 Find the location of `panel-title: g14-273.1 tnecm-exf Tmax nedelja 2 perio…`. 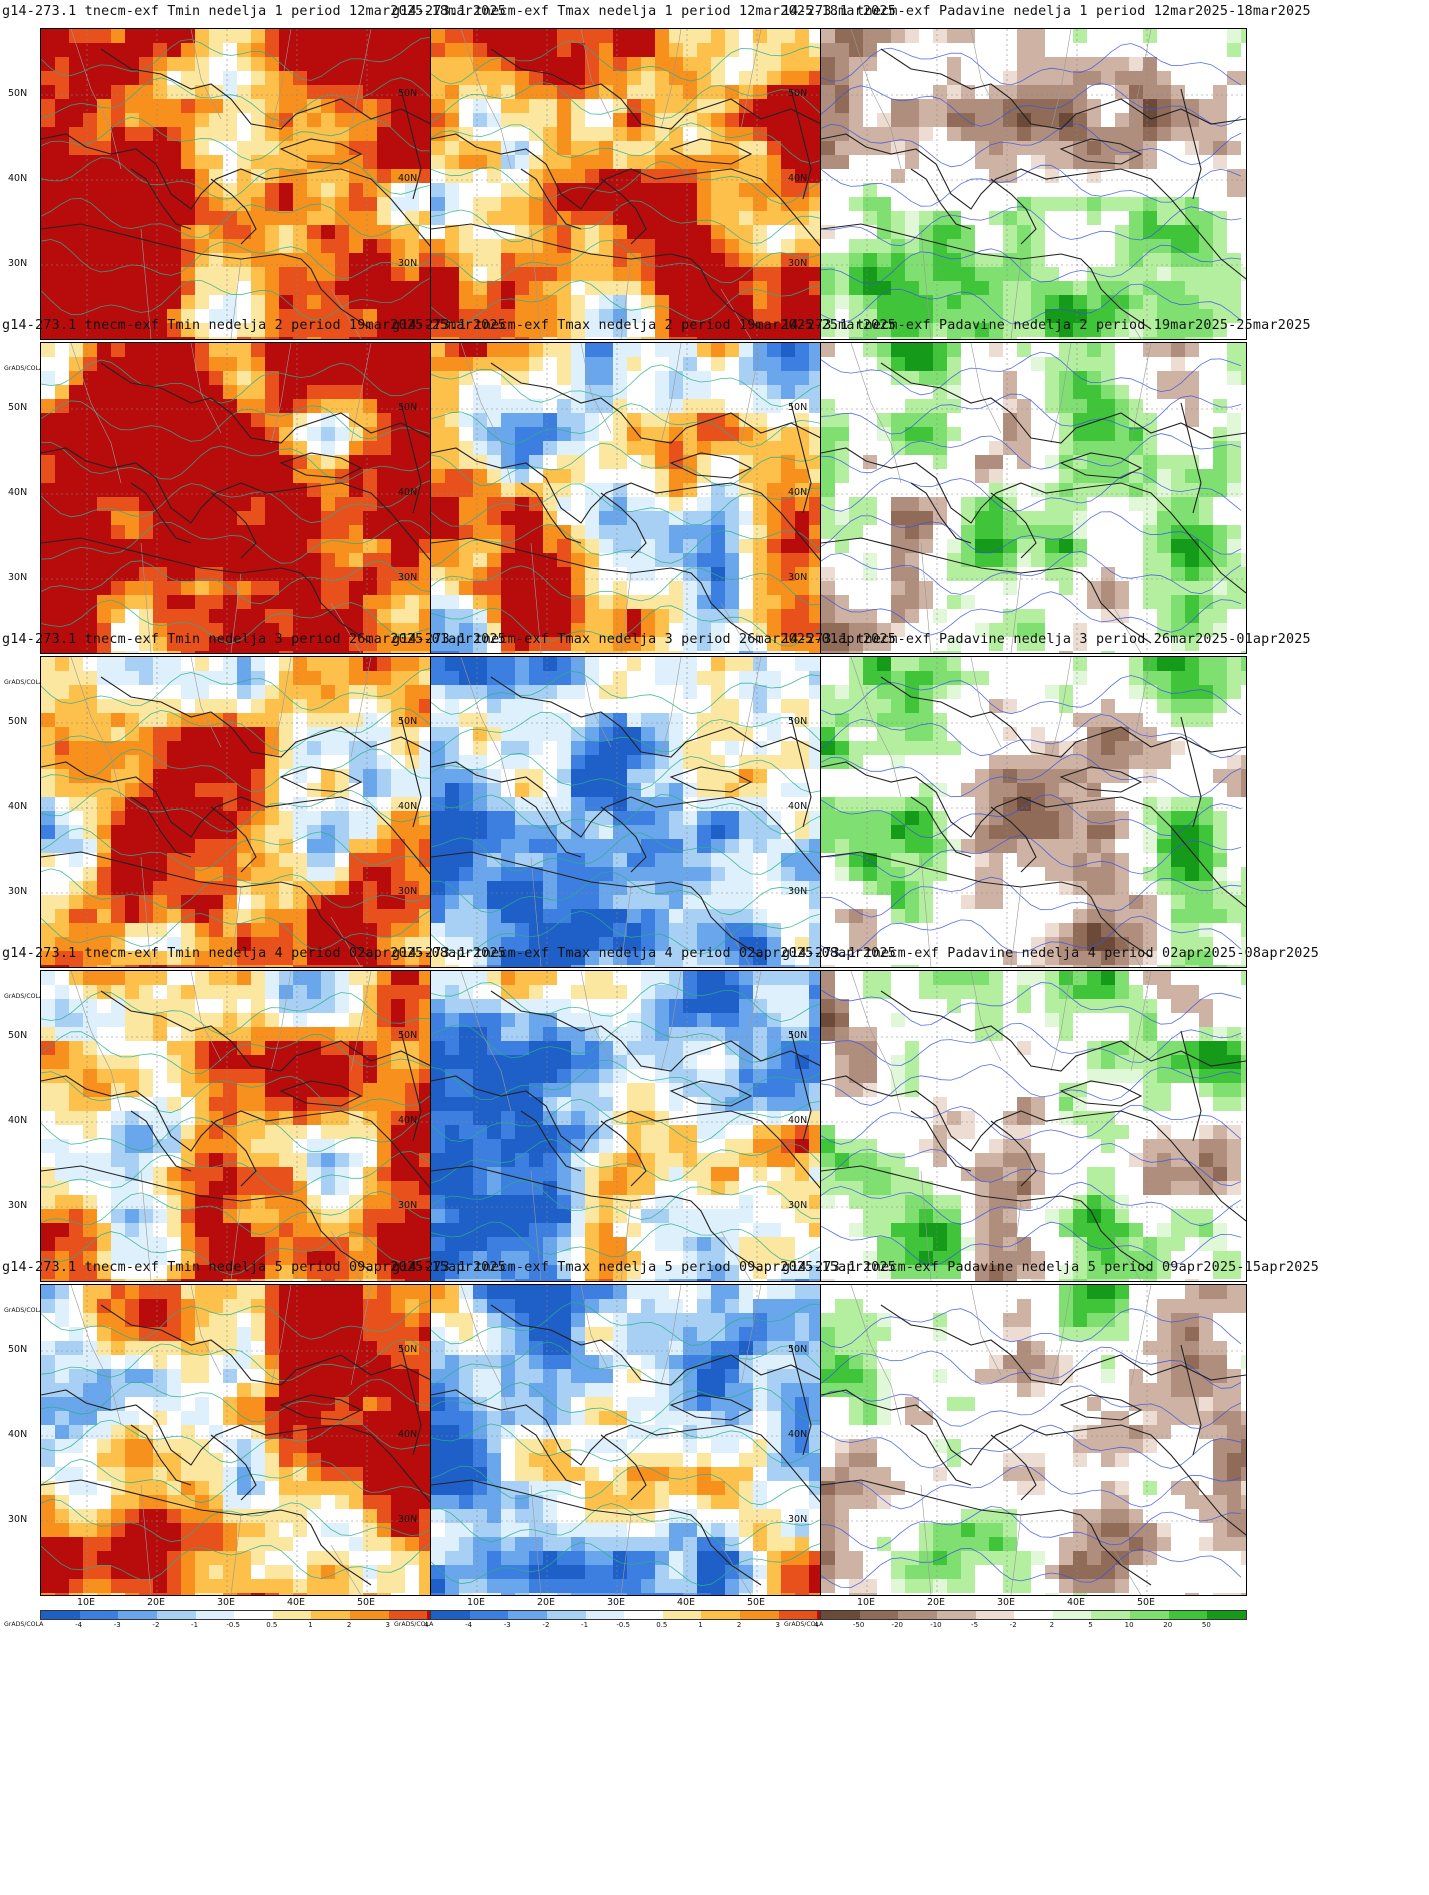

panel-title: g14-273.1 tnecm-exf Tmax nedelja 2 perio… is located at coordinates (644, 325).